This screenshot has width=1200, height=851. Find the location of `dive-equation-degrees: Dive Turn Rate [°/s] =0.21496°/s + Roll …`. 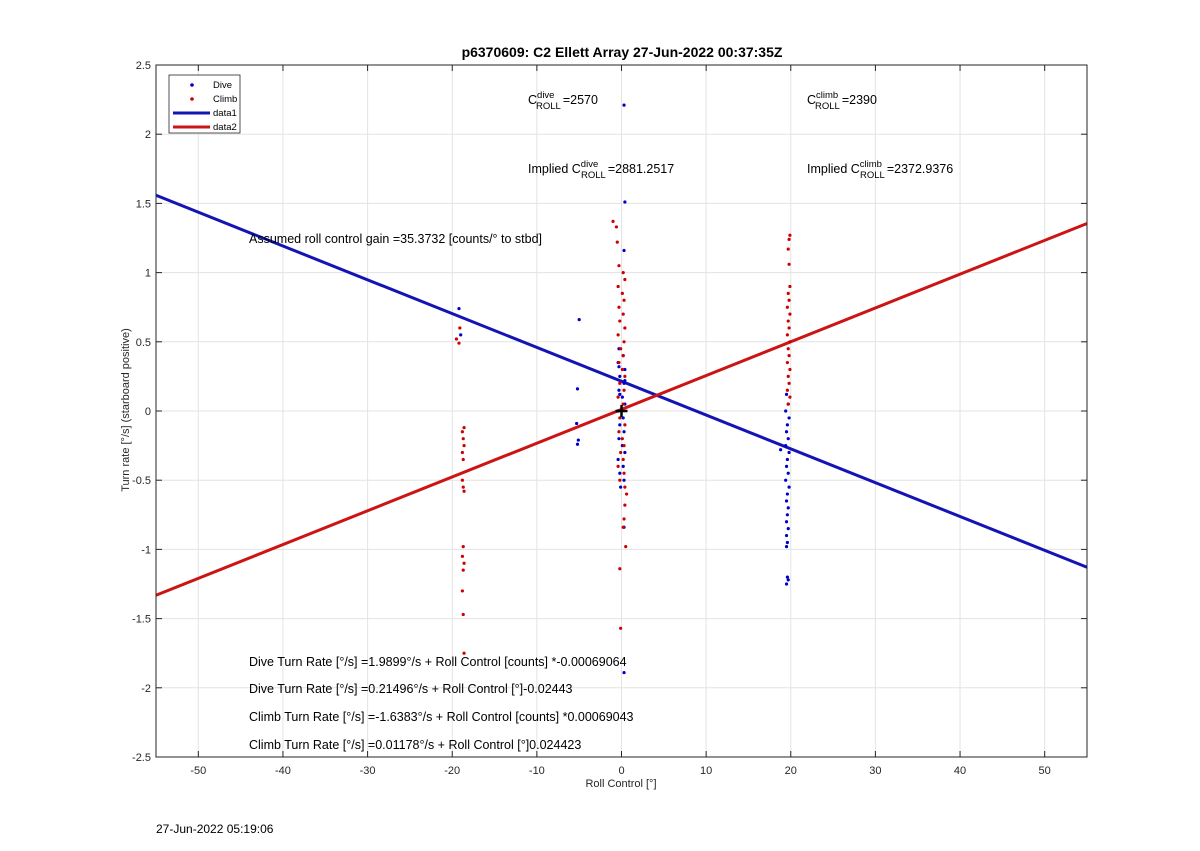

dive-equation-degrees: Dive Turn Rate [°/s] =0.21496°/s + Roll … is located at coordinates (411, 689).